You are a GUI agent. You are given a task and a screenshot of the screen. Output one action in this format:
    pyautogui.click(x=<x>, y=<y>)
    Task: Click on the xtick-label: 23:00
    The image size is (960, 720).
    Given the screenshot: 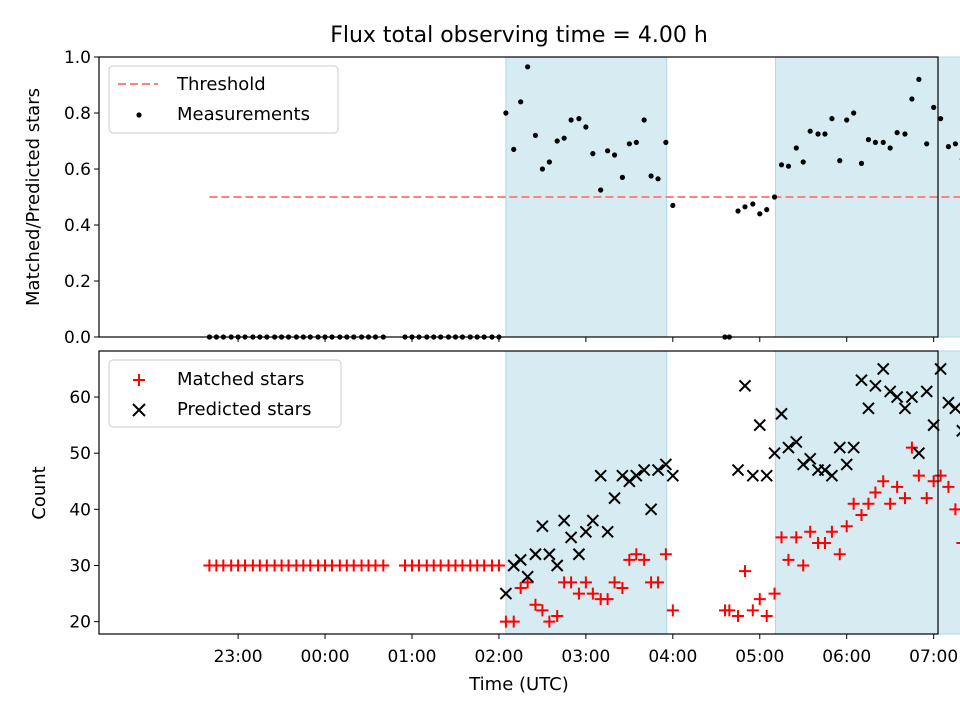 What is the action you would take?
    pyautogui.click(x=238, y=657)
    